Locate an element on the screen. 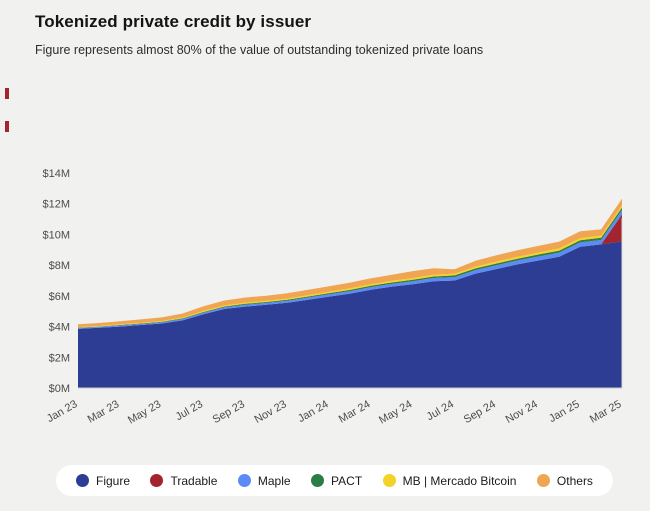 The height and width of the screenshot is (511, 650). x-tick-label: Nov 24 is located at coordinates (522, 412).